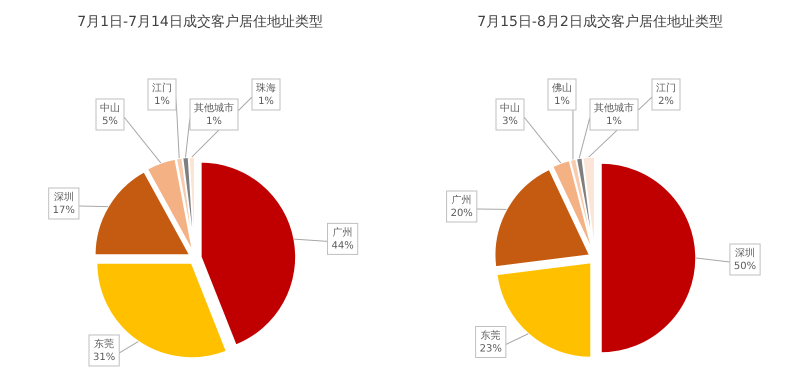  What do you see at coordinates (461, 214) in the screenshot?
I see `data-label: 20%` at bounding box center [461, 214].